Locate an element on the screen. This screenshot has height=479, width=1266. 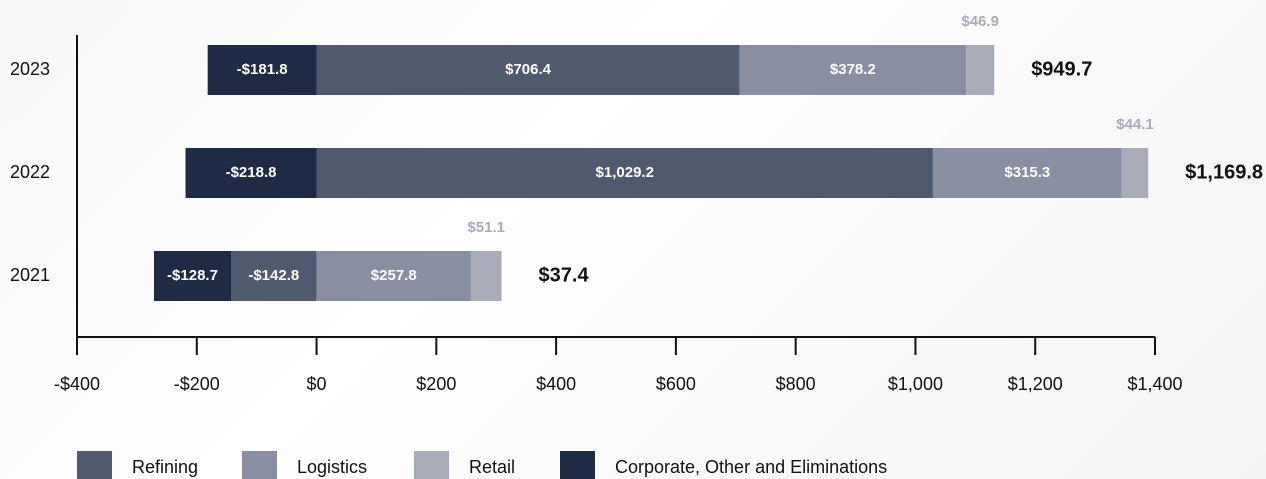
data-label: $1,029.2 is located at coordinates (625, 172).